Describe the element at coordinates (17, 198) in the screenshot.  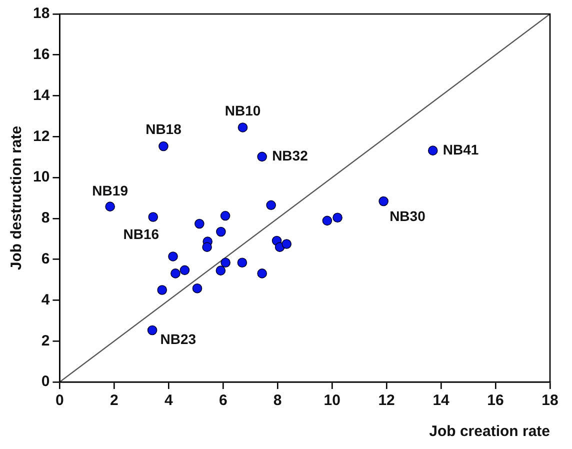
I see `y-axis-title: Job destruction rate` at that location.